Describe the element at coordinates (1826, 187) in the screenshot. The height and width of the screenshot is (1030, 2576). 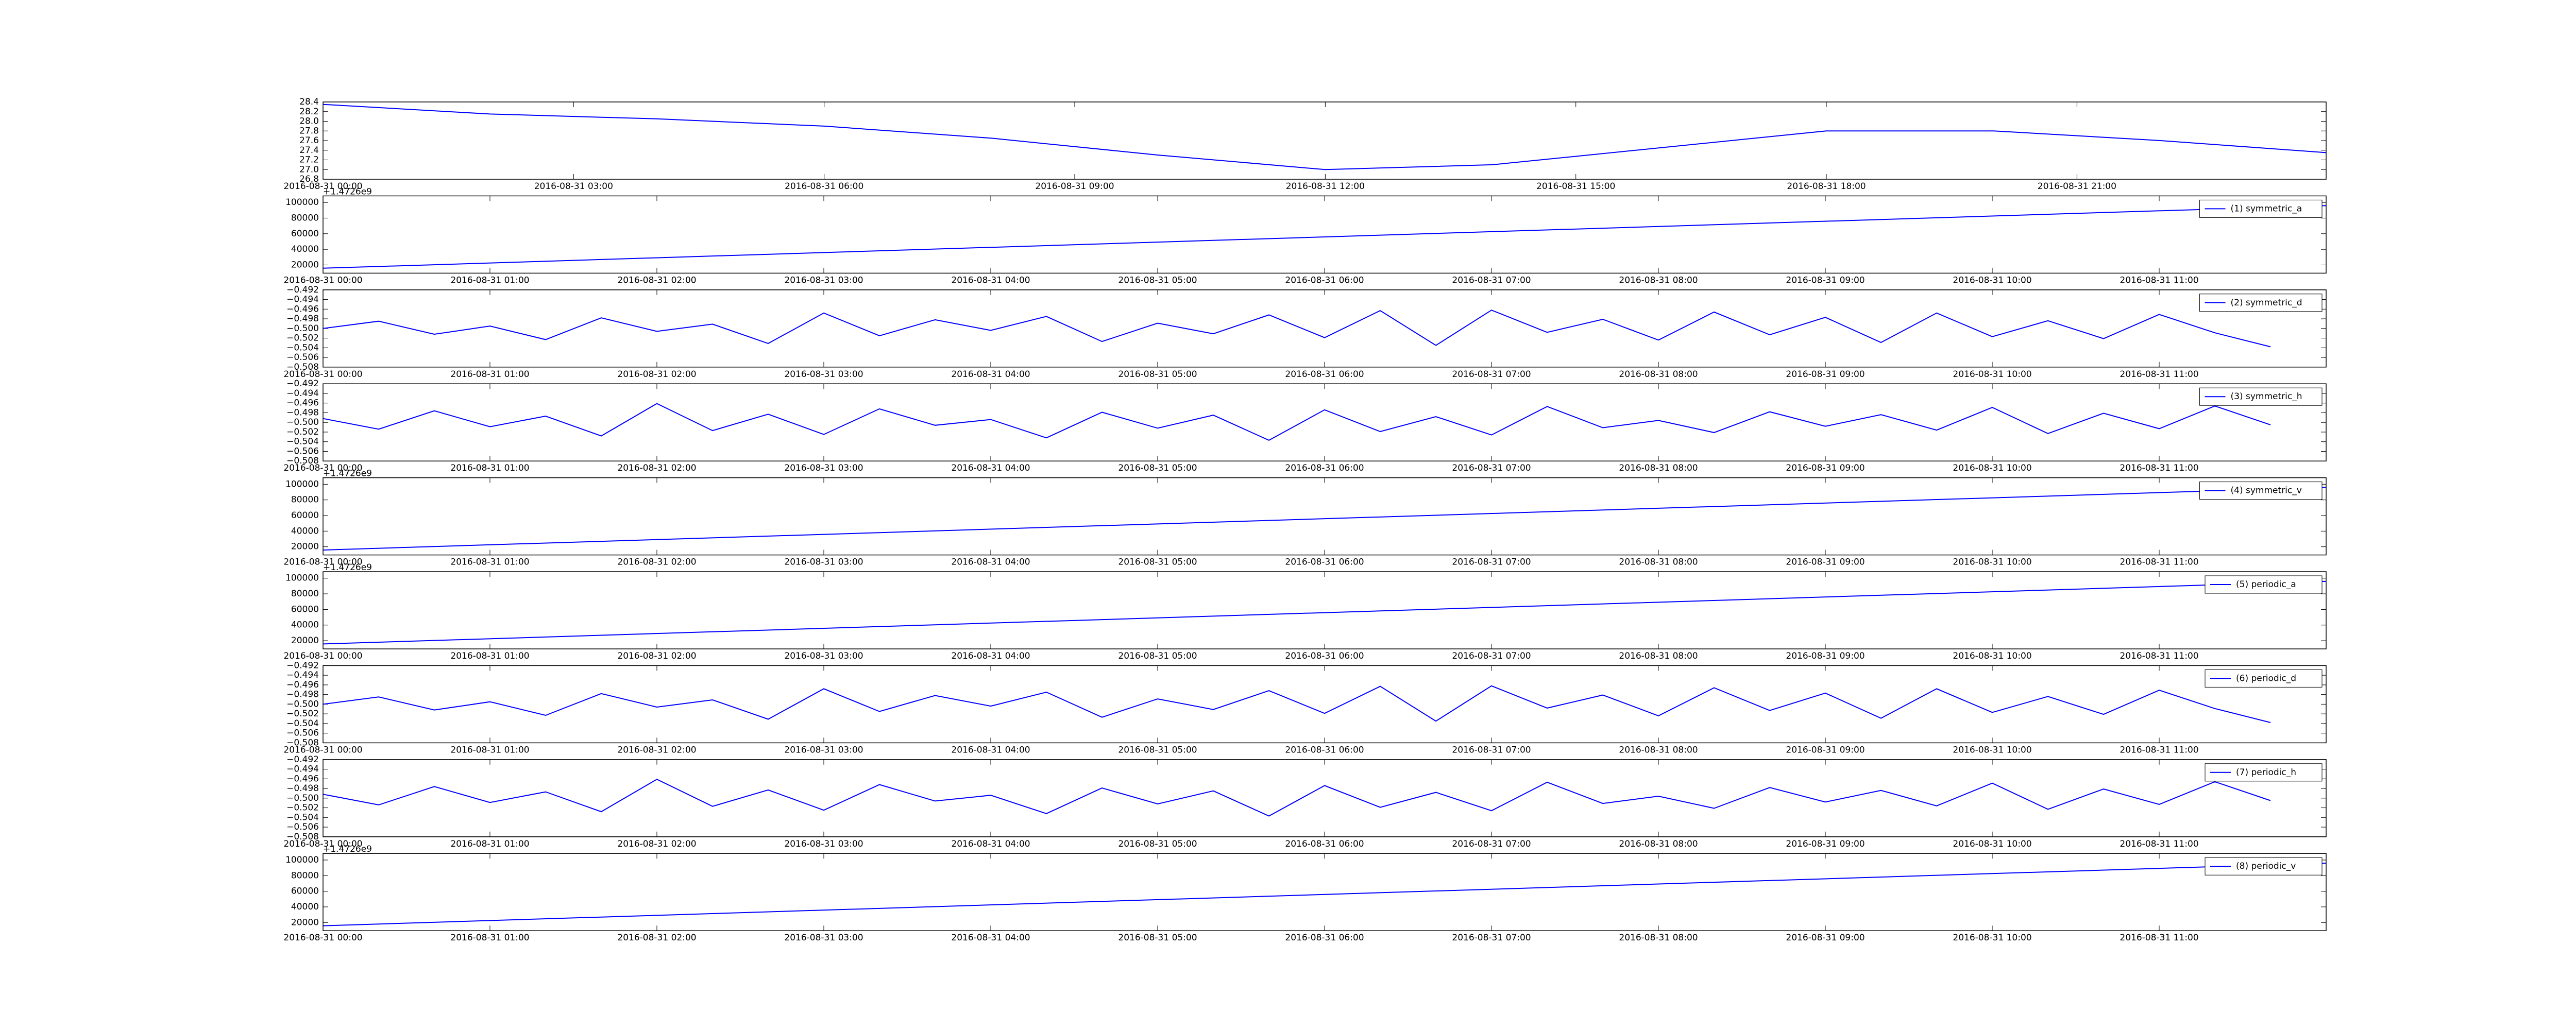
I see `x-tick-label: 2016-08-31 18:00` at that location.